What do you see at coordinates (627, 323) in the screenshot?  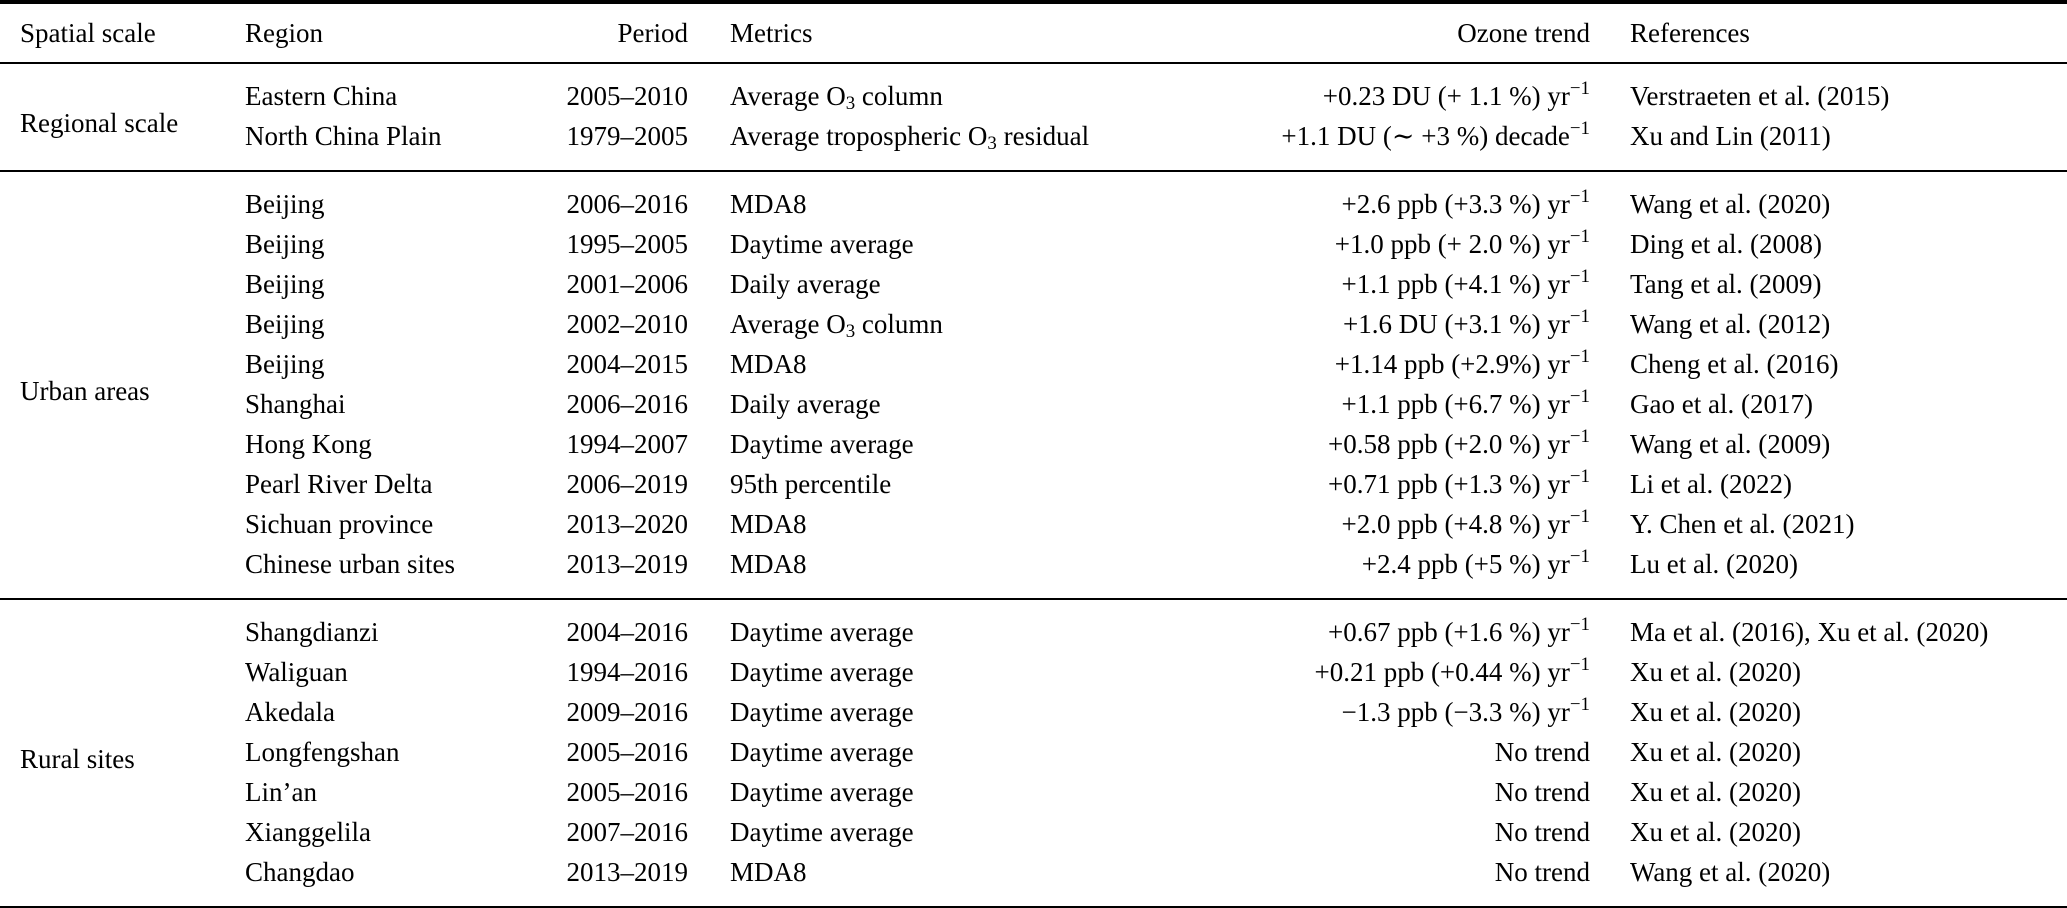 I see `period-cell: 2002–2010` at bounding box center [627, 323].